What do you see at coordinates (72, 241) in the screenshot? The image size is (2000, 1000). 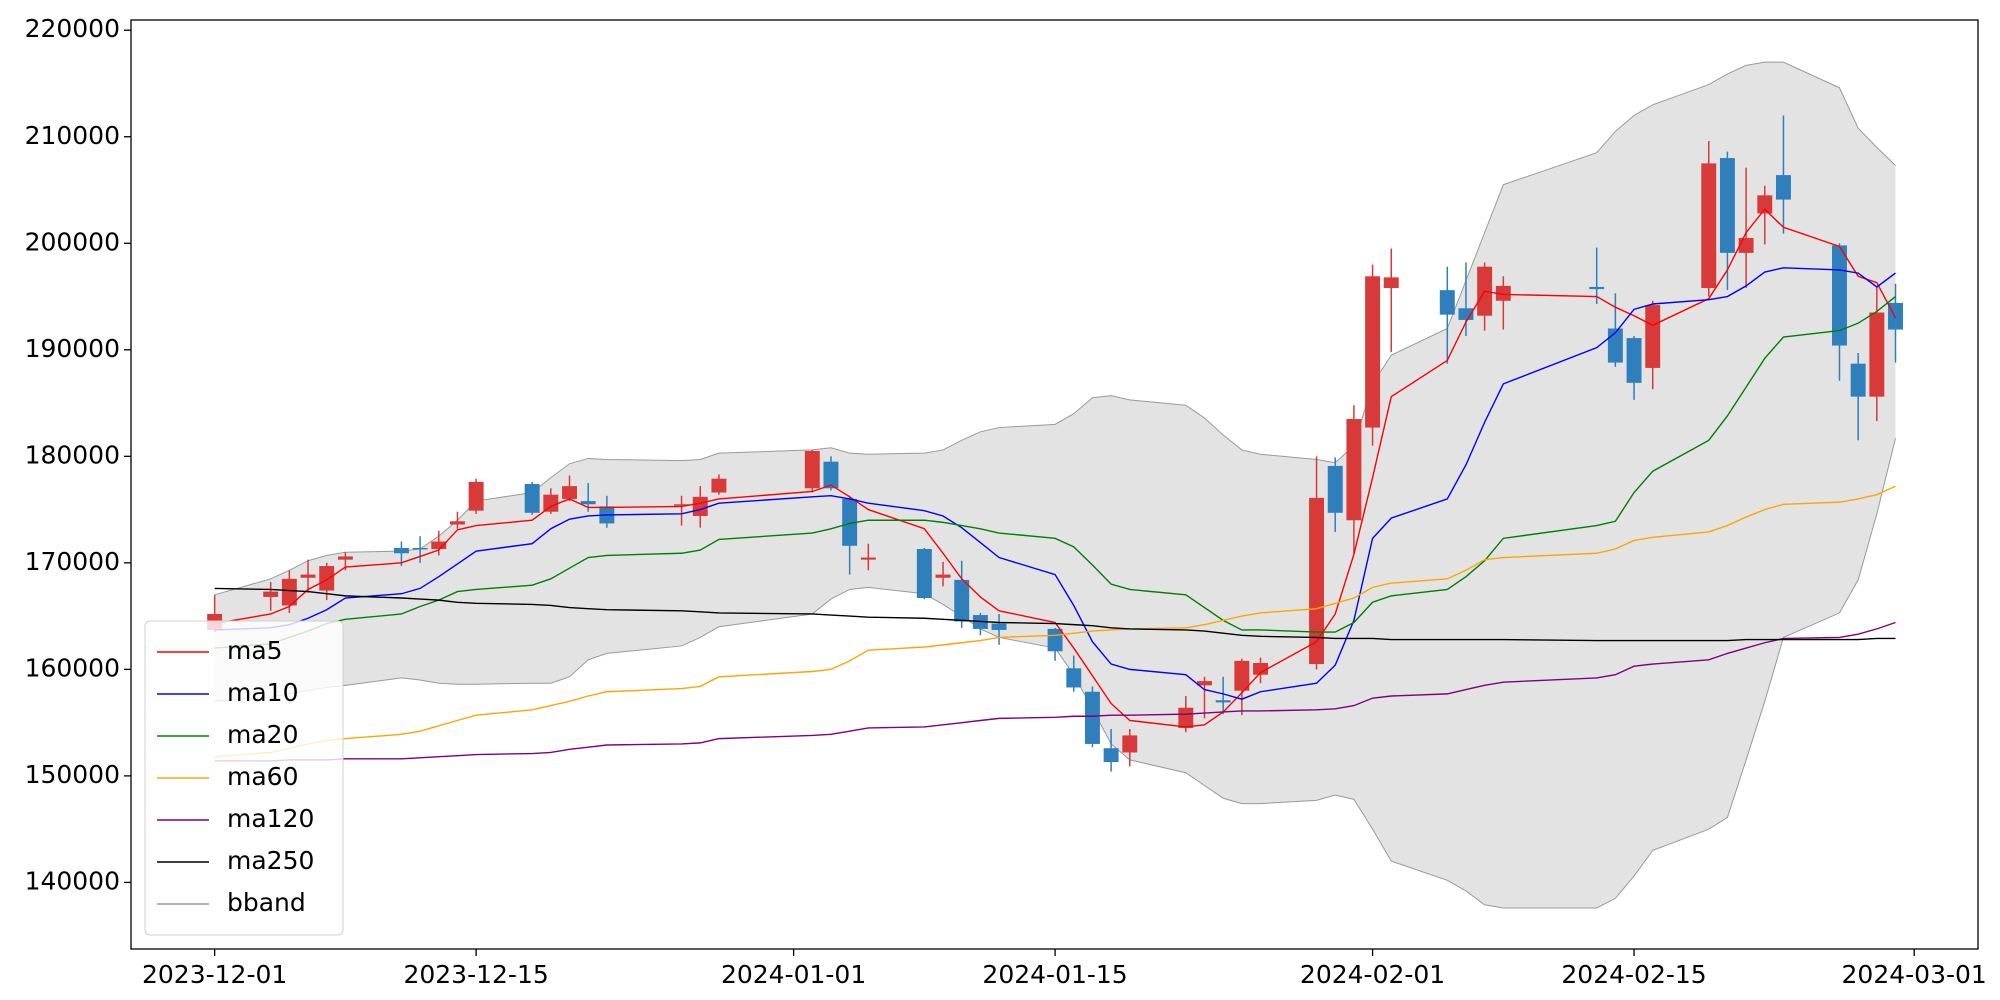 I see `y-tick-label: 200000` at bounding box center [72, 241].